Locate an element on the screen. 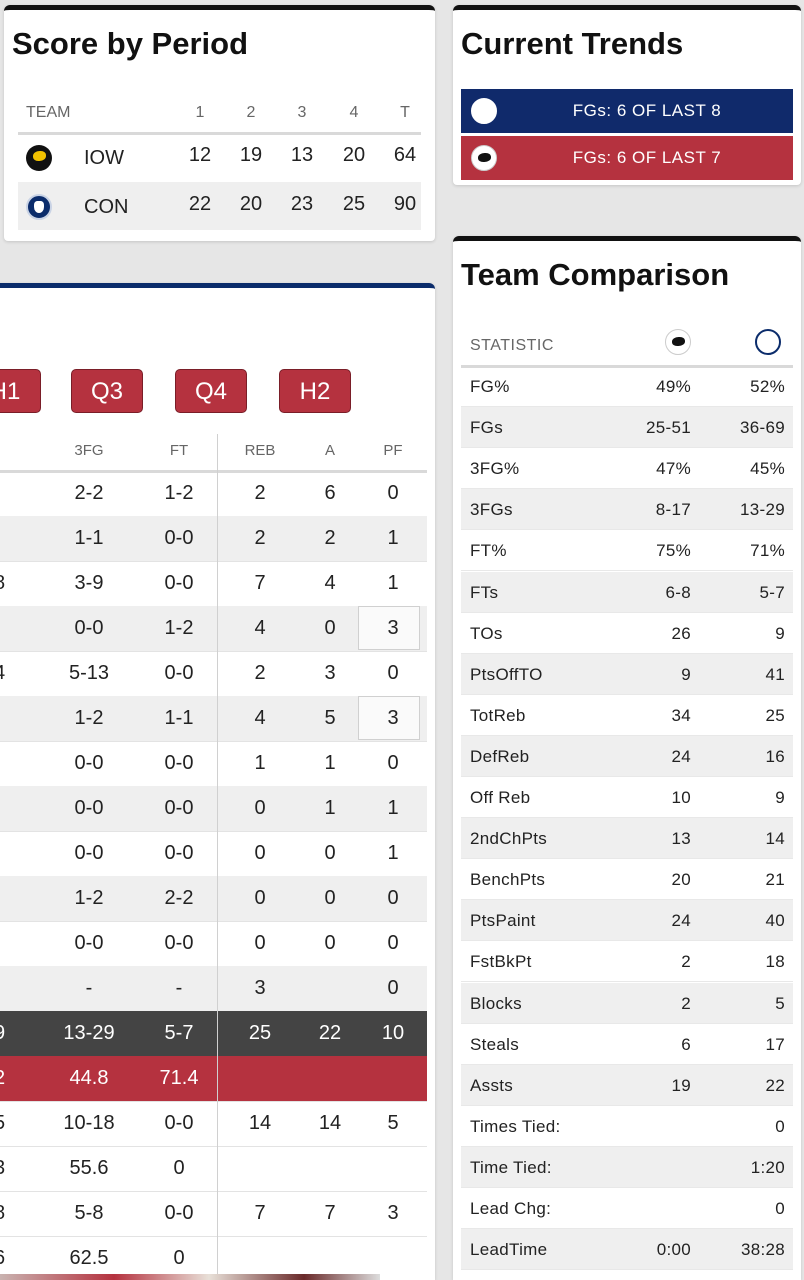 The height and width of the screenshot is (1280, 804). cell-a: 1 is located at coordinates (330, 763).